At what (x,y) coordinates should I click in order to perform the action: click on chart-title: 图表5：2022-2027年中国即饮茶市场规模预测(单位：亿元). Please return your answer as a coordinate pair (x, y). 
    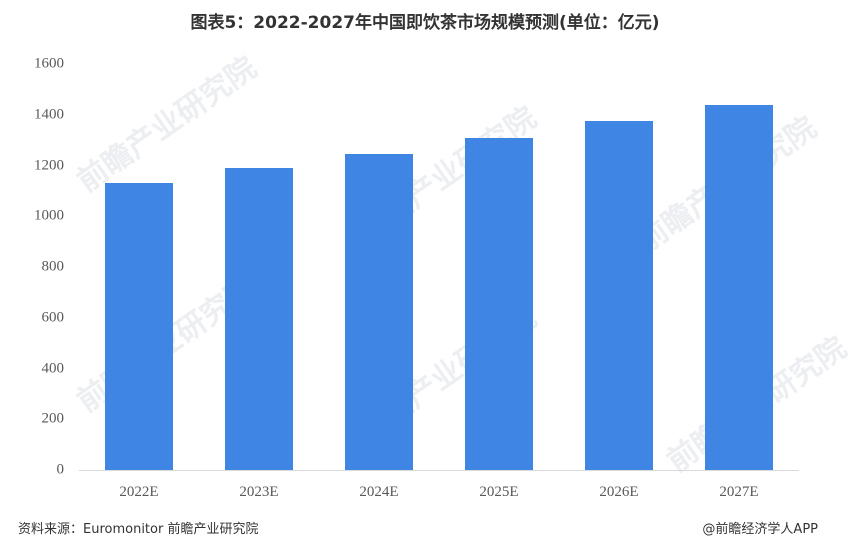
    Looking at the image, I should click on (425, 23).